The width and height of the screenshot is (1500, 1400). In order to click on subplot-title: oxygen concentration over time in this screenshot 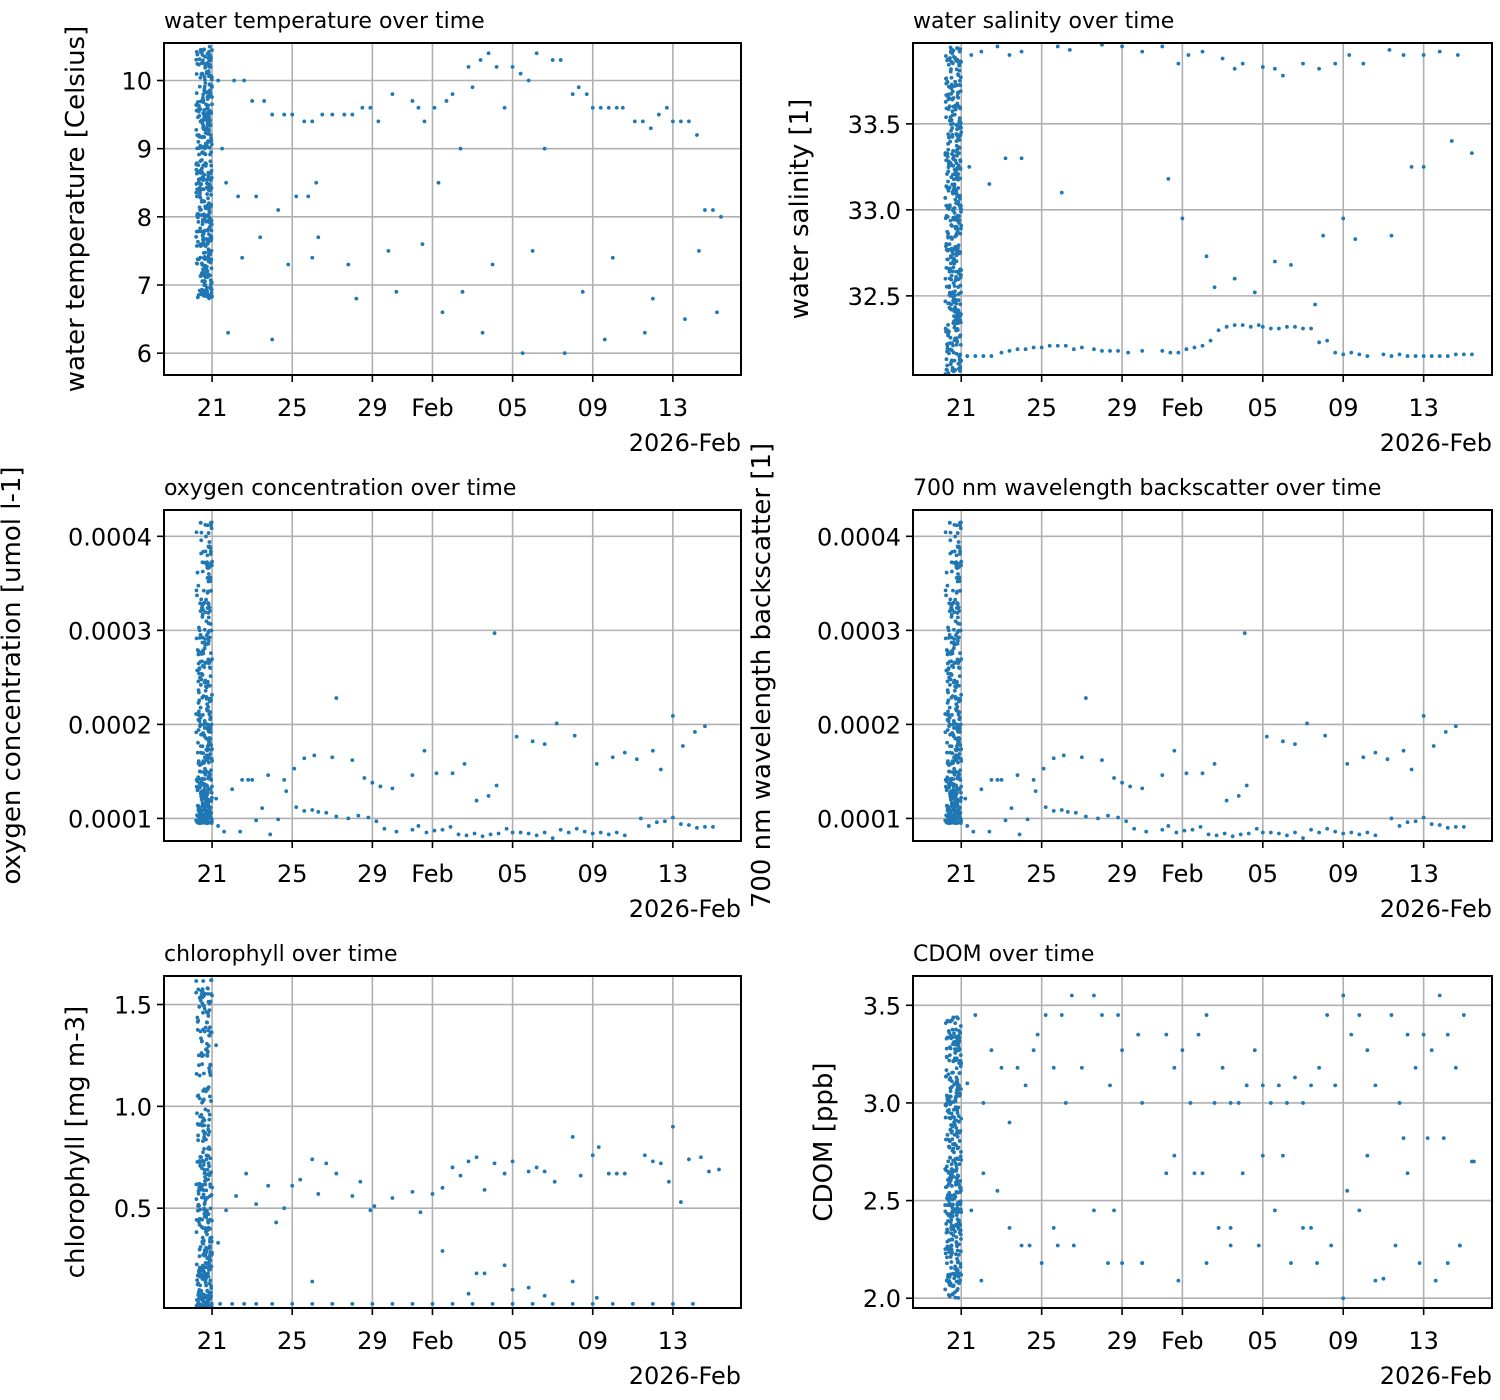, I will do `click(340, 488)`.